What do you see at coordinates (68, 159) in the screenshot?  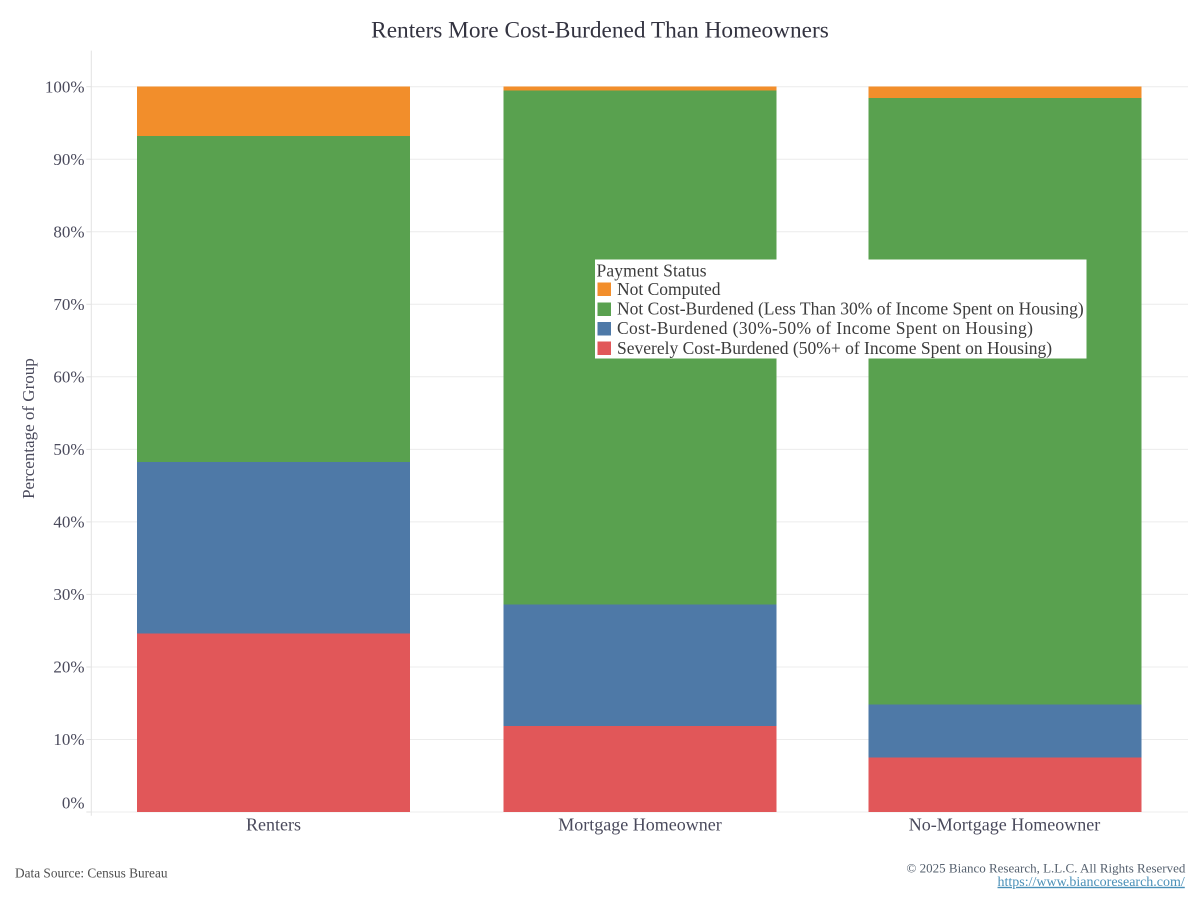 I see `svg-text: 90%` at bounding box center [68, 159].